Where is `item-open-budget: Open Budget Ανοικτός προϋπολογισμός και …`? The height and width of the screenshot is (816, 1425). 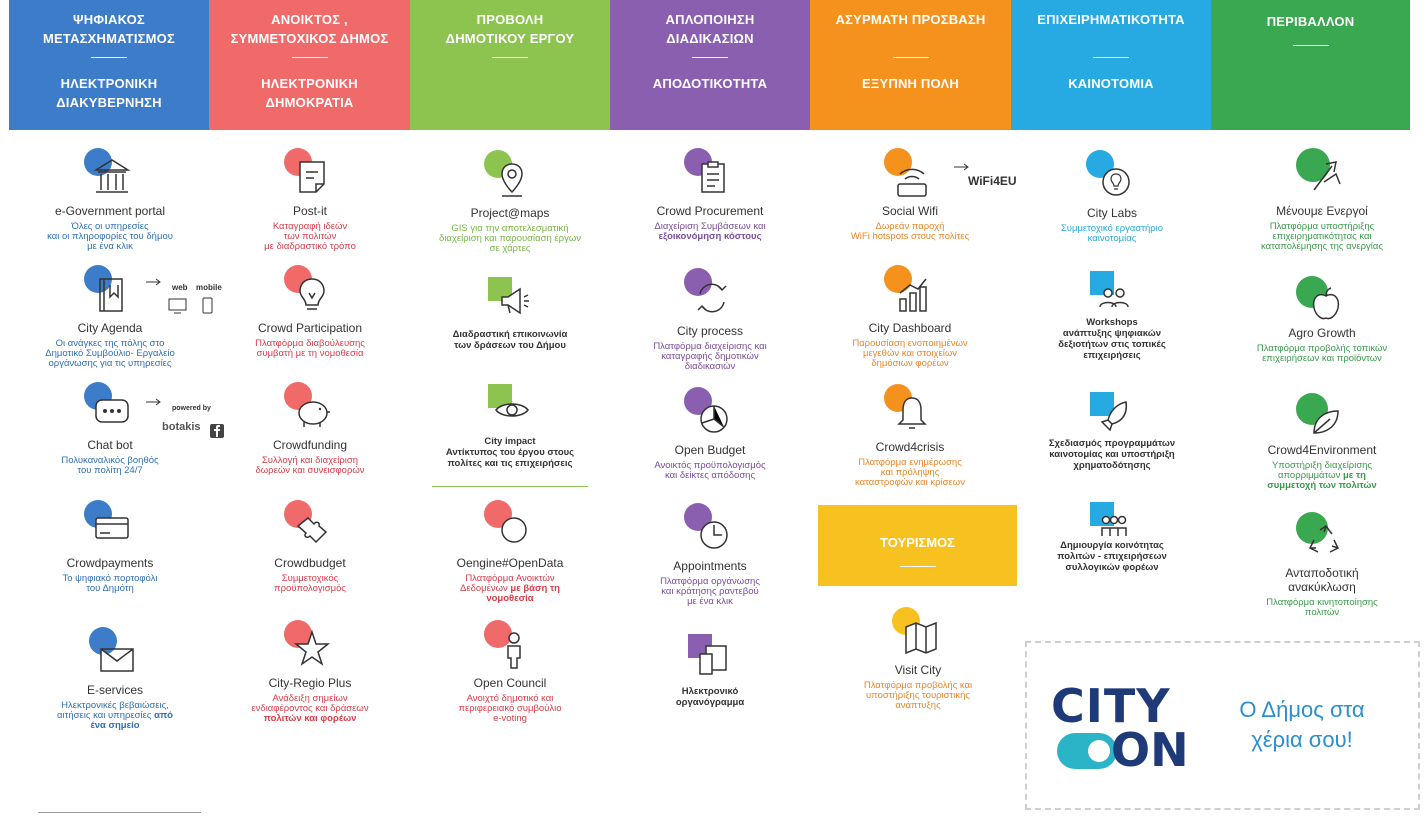
item-open-budget: Open Budget Ανοικτός προϋπολογισμός και … is located at coordinates (710, 434).